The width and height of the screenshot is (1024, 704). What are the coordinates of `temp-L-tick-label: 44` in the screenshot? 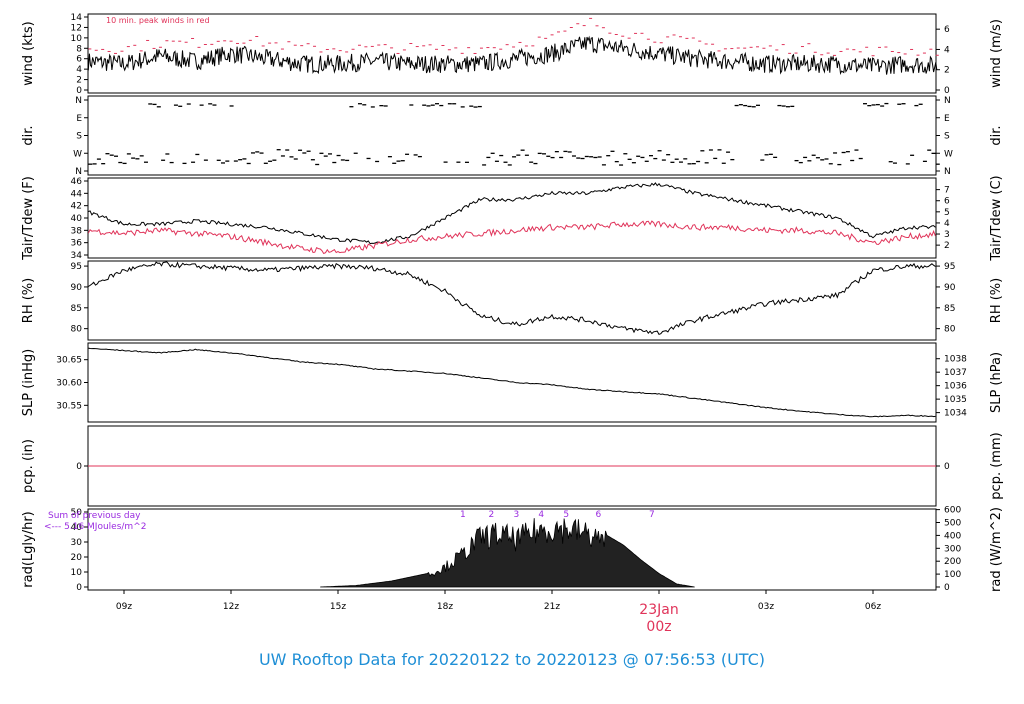 It's located at (77, 194).